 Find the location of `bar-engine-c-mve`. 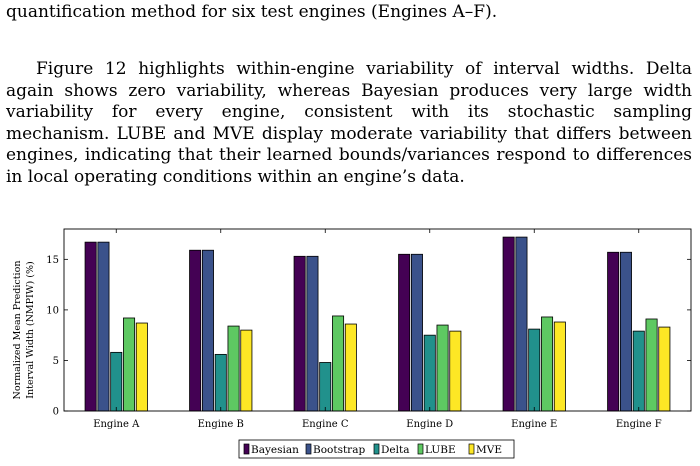

bar-engine-c-mve is located at coordinates (350, 367).